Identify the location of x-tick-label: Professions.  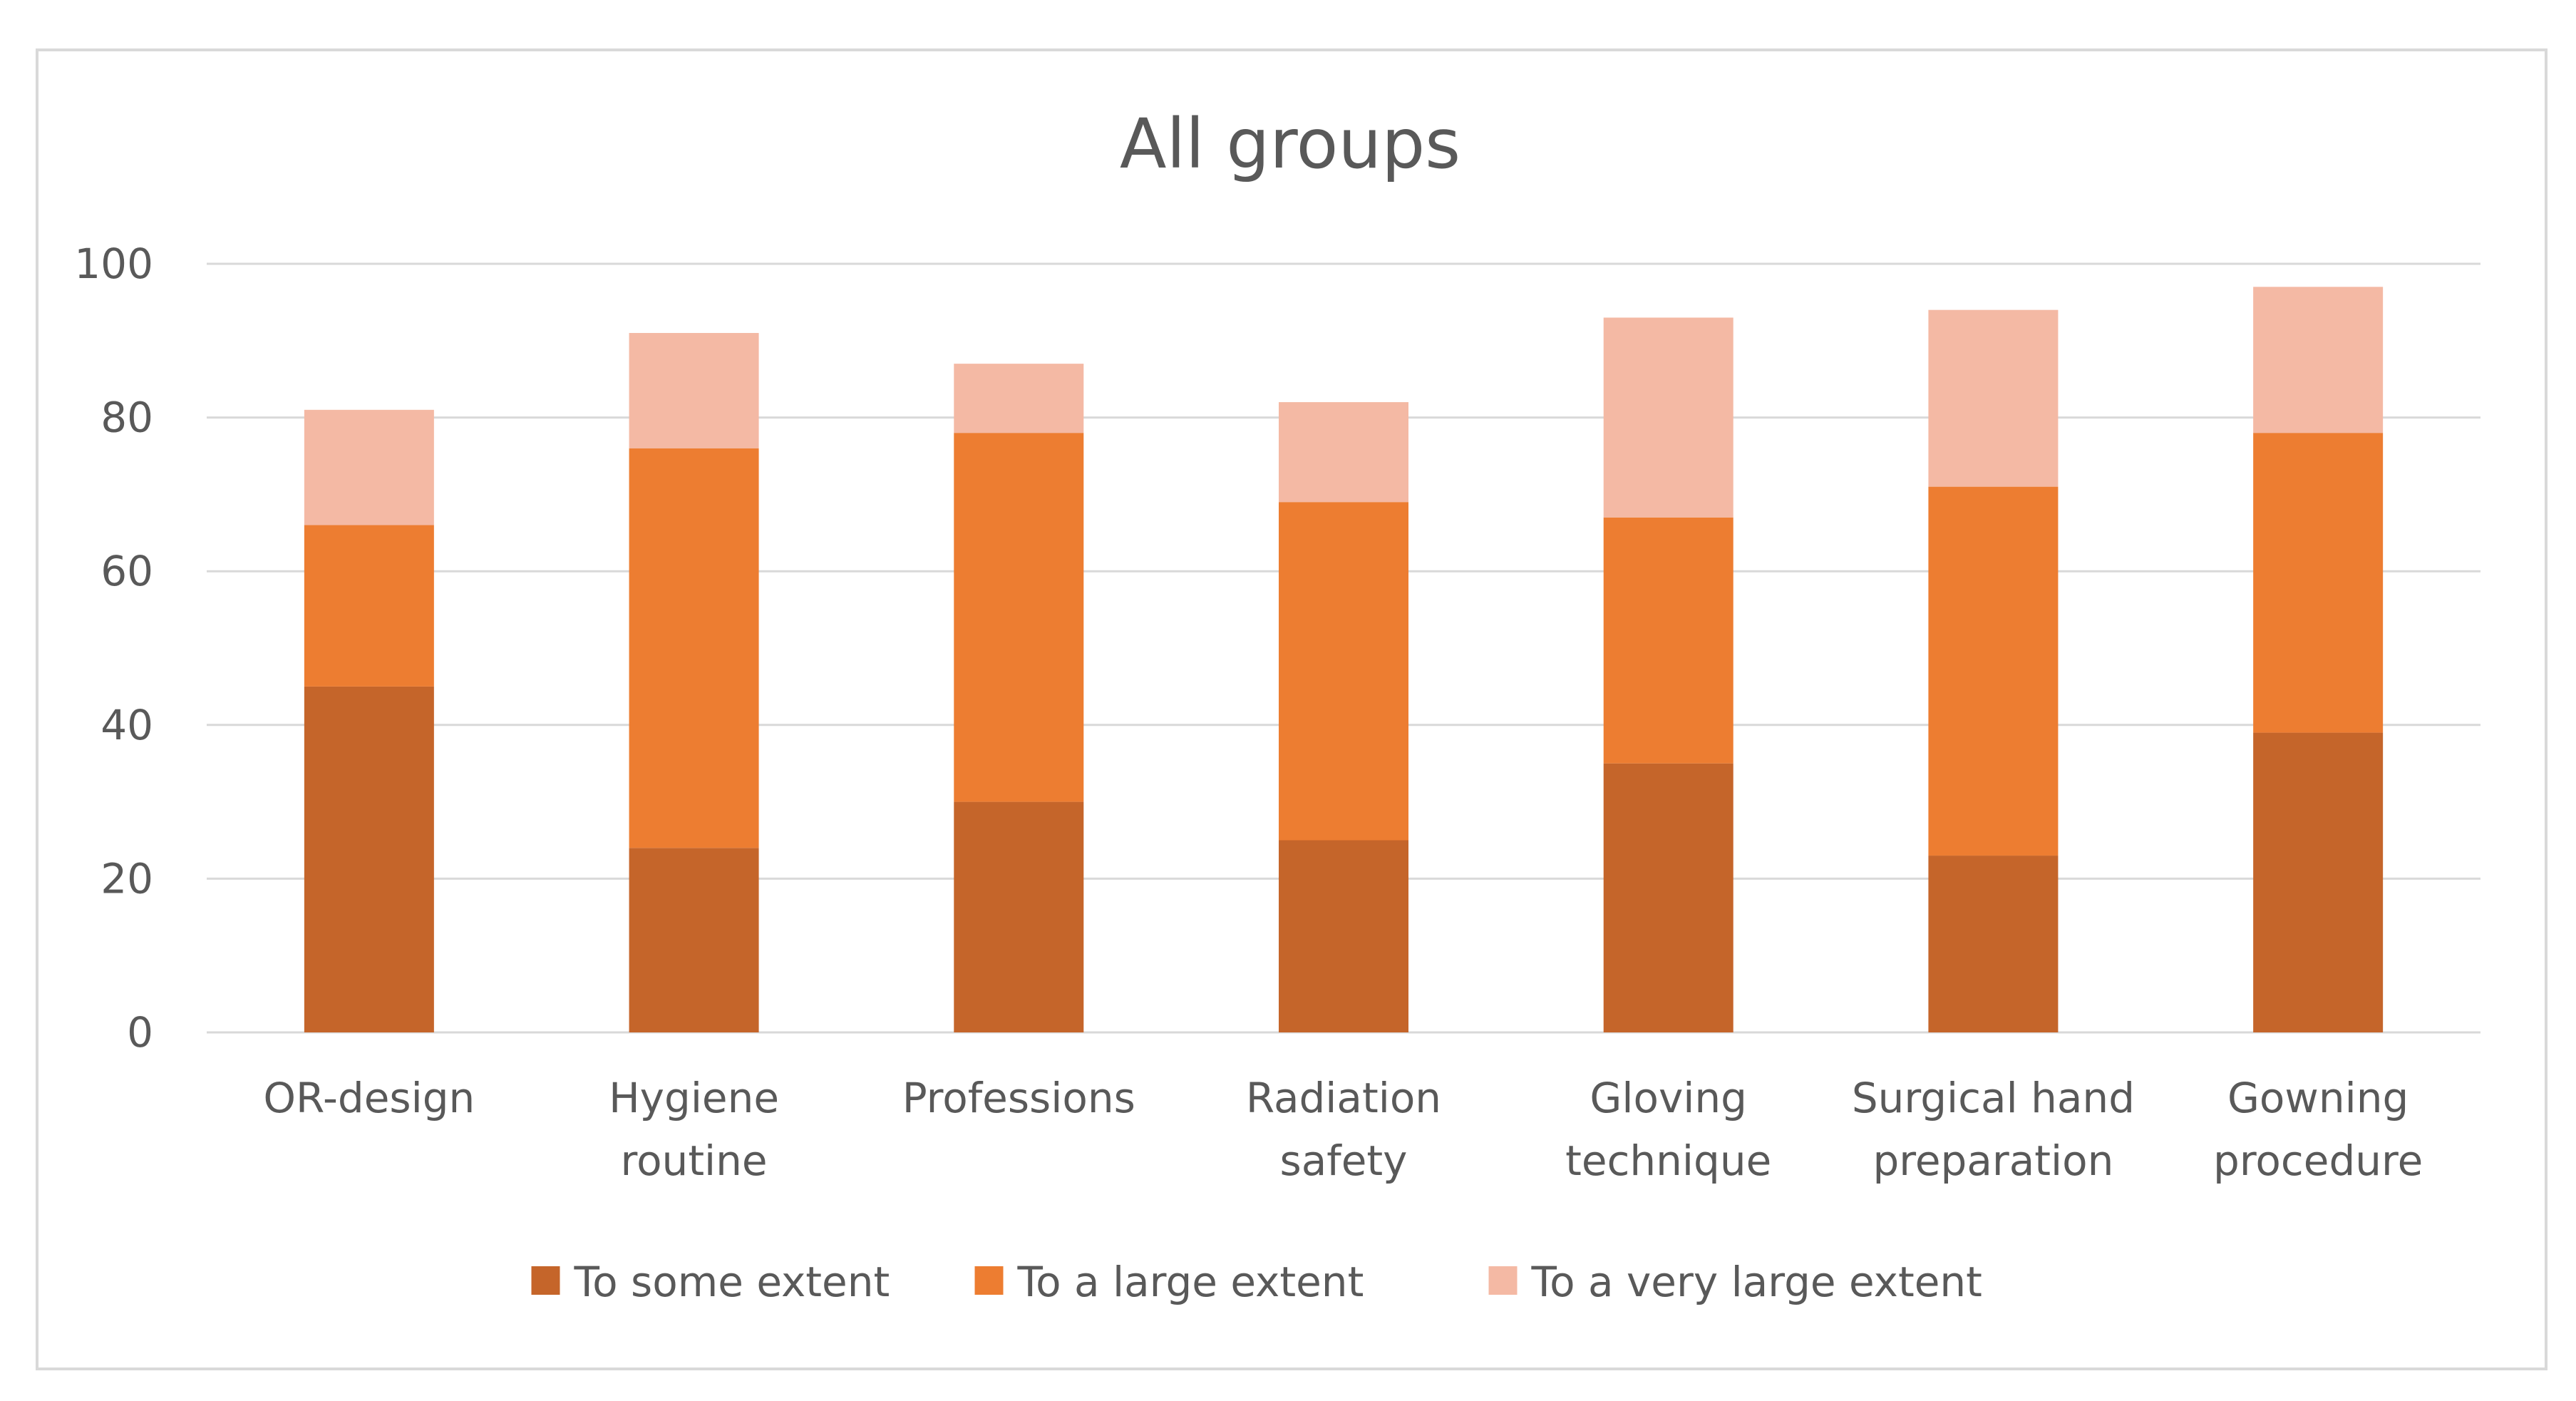
(1018, 1098).